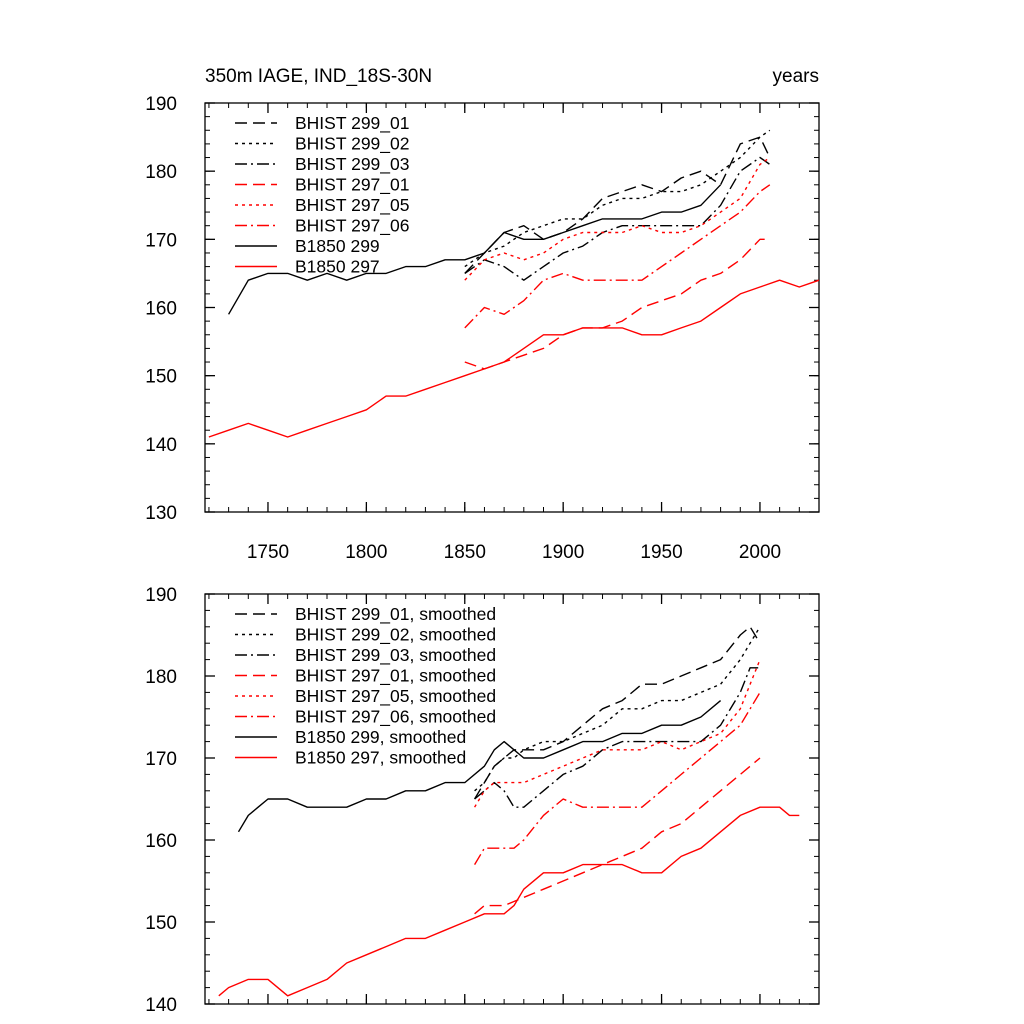 The image size is (1024, 1024). I want to click on x-tick-label: 1950, so click(661, 552).